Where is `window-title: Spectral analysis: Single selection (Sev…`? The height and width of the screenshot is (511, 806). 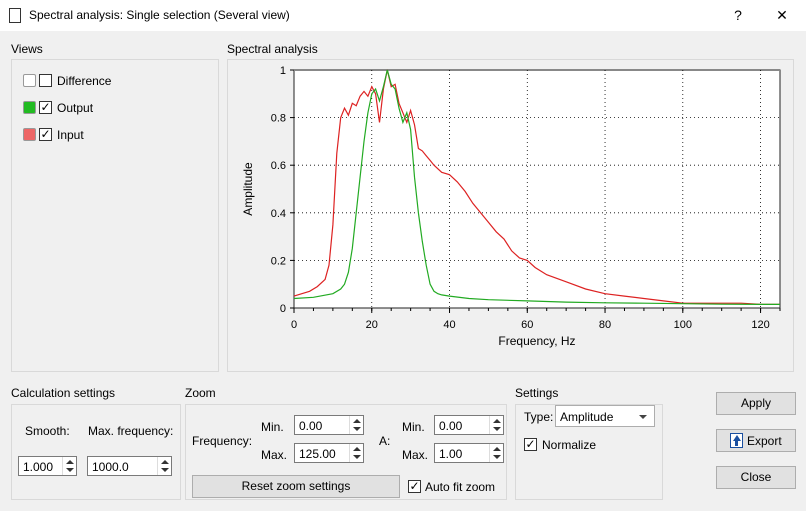 window-title: Spectral analysis: Single selection (Sev… is located at coordinates (159, 15).